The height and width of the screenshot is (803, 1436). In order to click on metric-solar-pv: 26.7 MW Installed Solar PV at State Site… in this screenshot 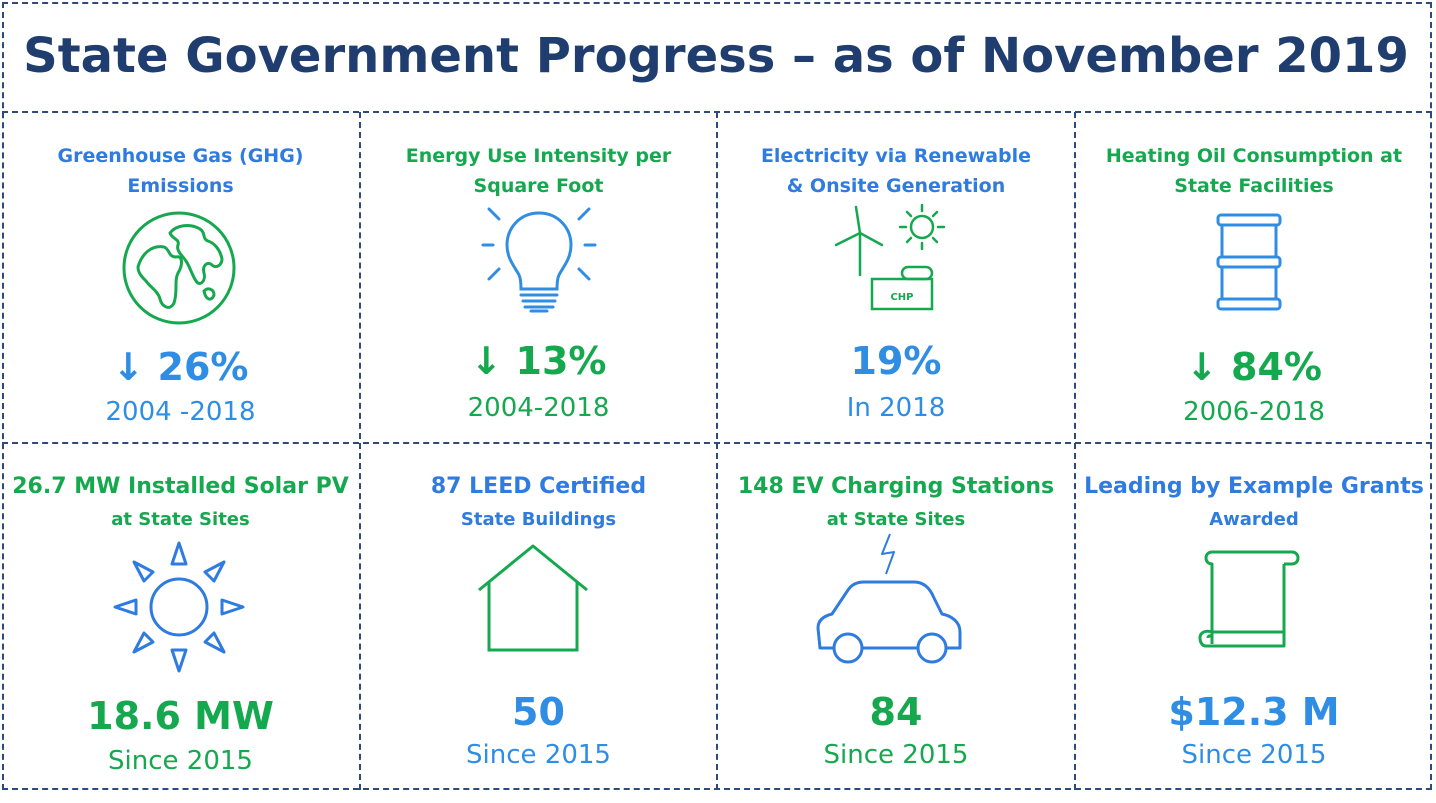, I will do `click(180, 617)`.